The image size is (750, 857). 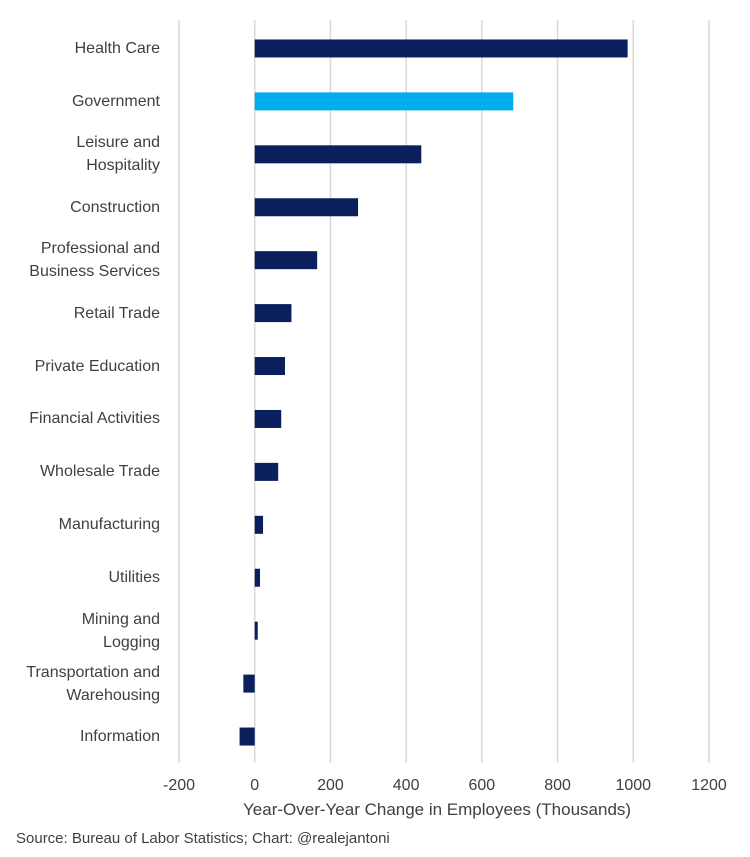 What do you see at coordinates (249, 683) in the screenshot?
I see `bar-transportation-and-warehousing` at bounding box center [249, 683].